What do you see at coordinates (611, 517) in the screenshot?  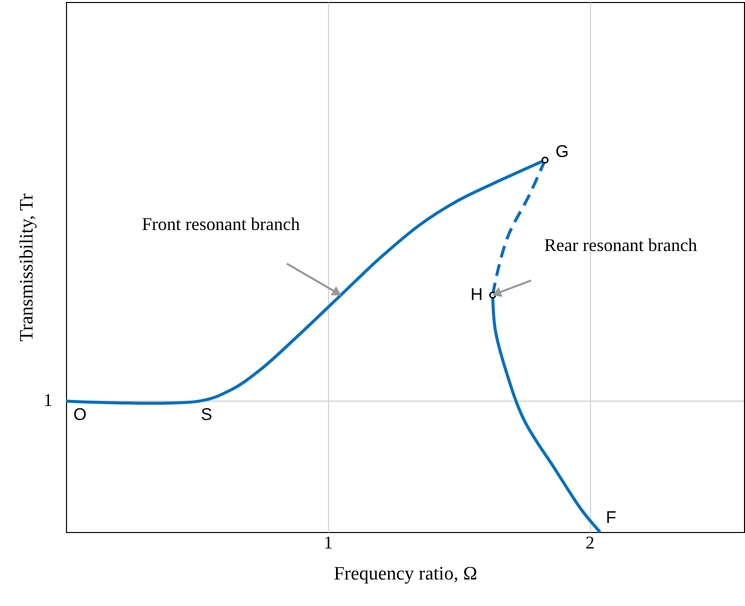 I see `annotation: F` at bounding box center [611, 517].